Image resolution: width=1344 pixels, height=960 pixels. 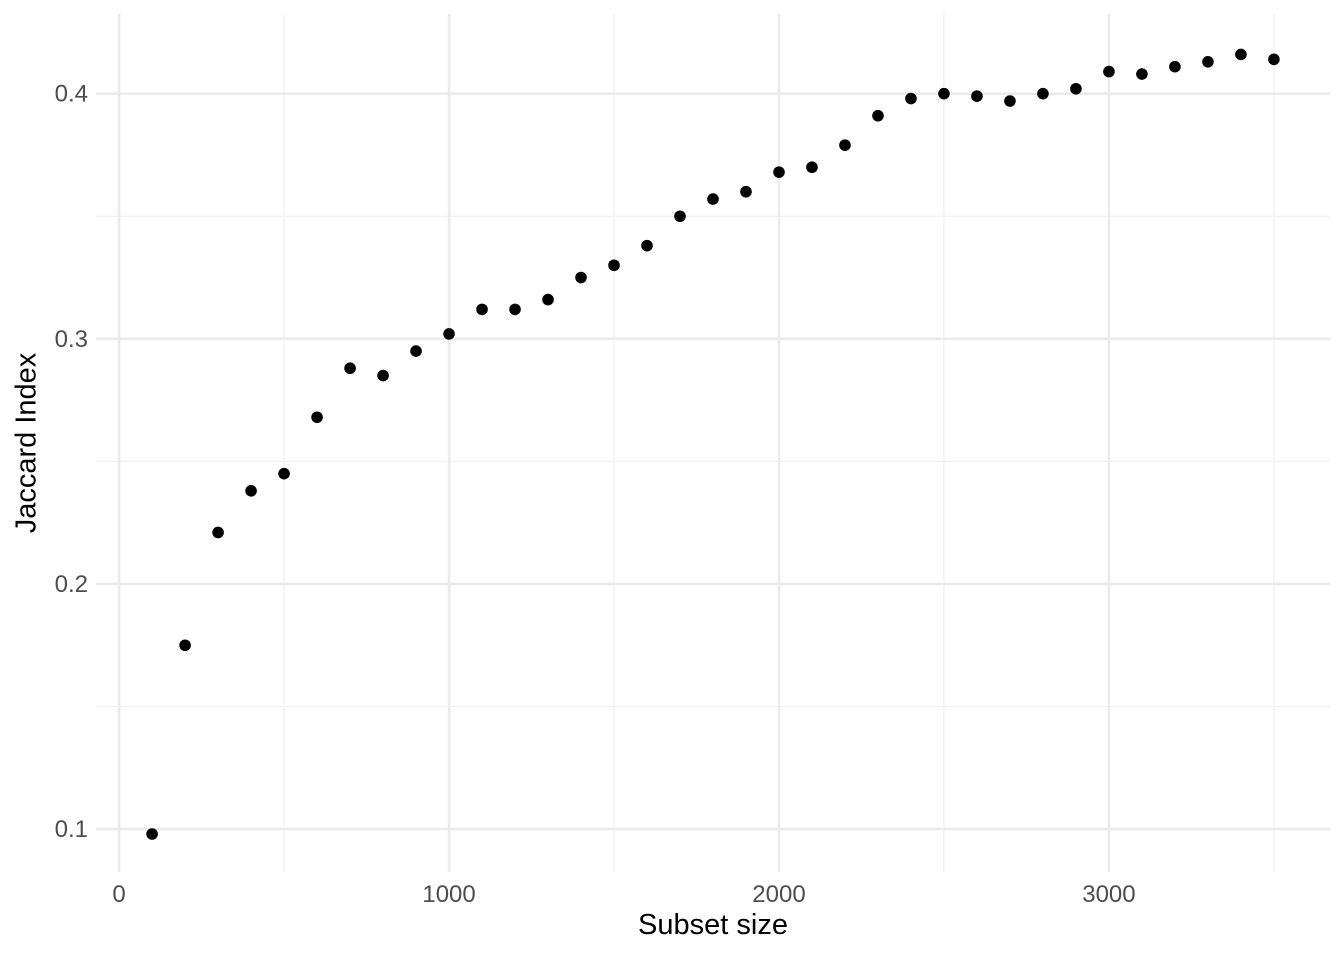 What do you see at coordinates (778, 894) in the screenshot?
I see `x-axis-tick-label: 2000` at bounding box center [778, 894].